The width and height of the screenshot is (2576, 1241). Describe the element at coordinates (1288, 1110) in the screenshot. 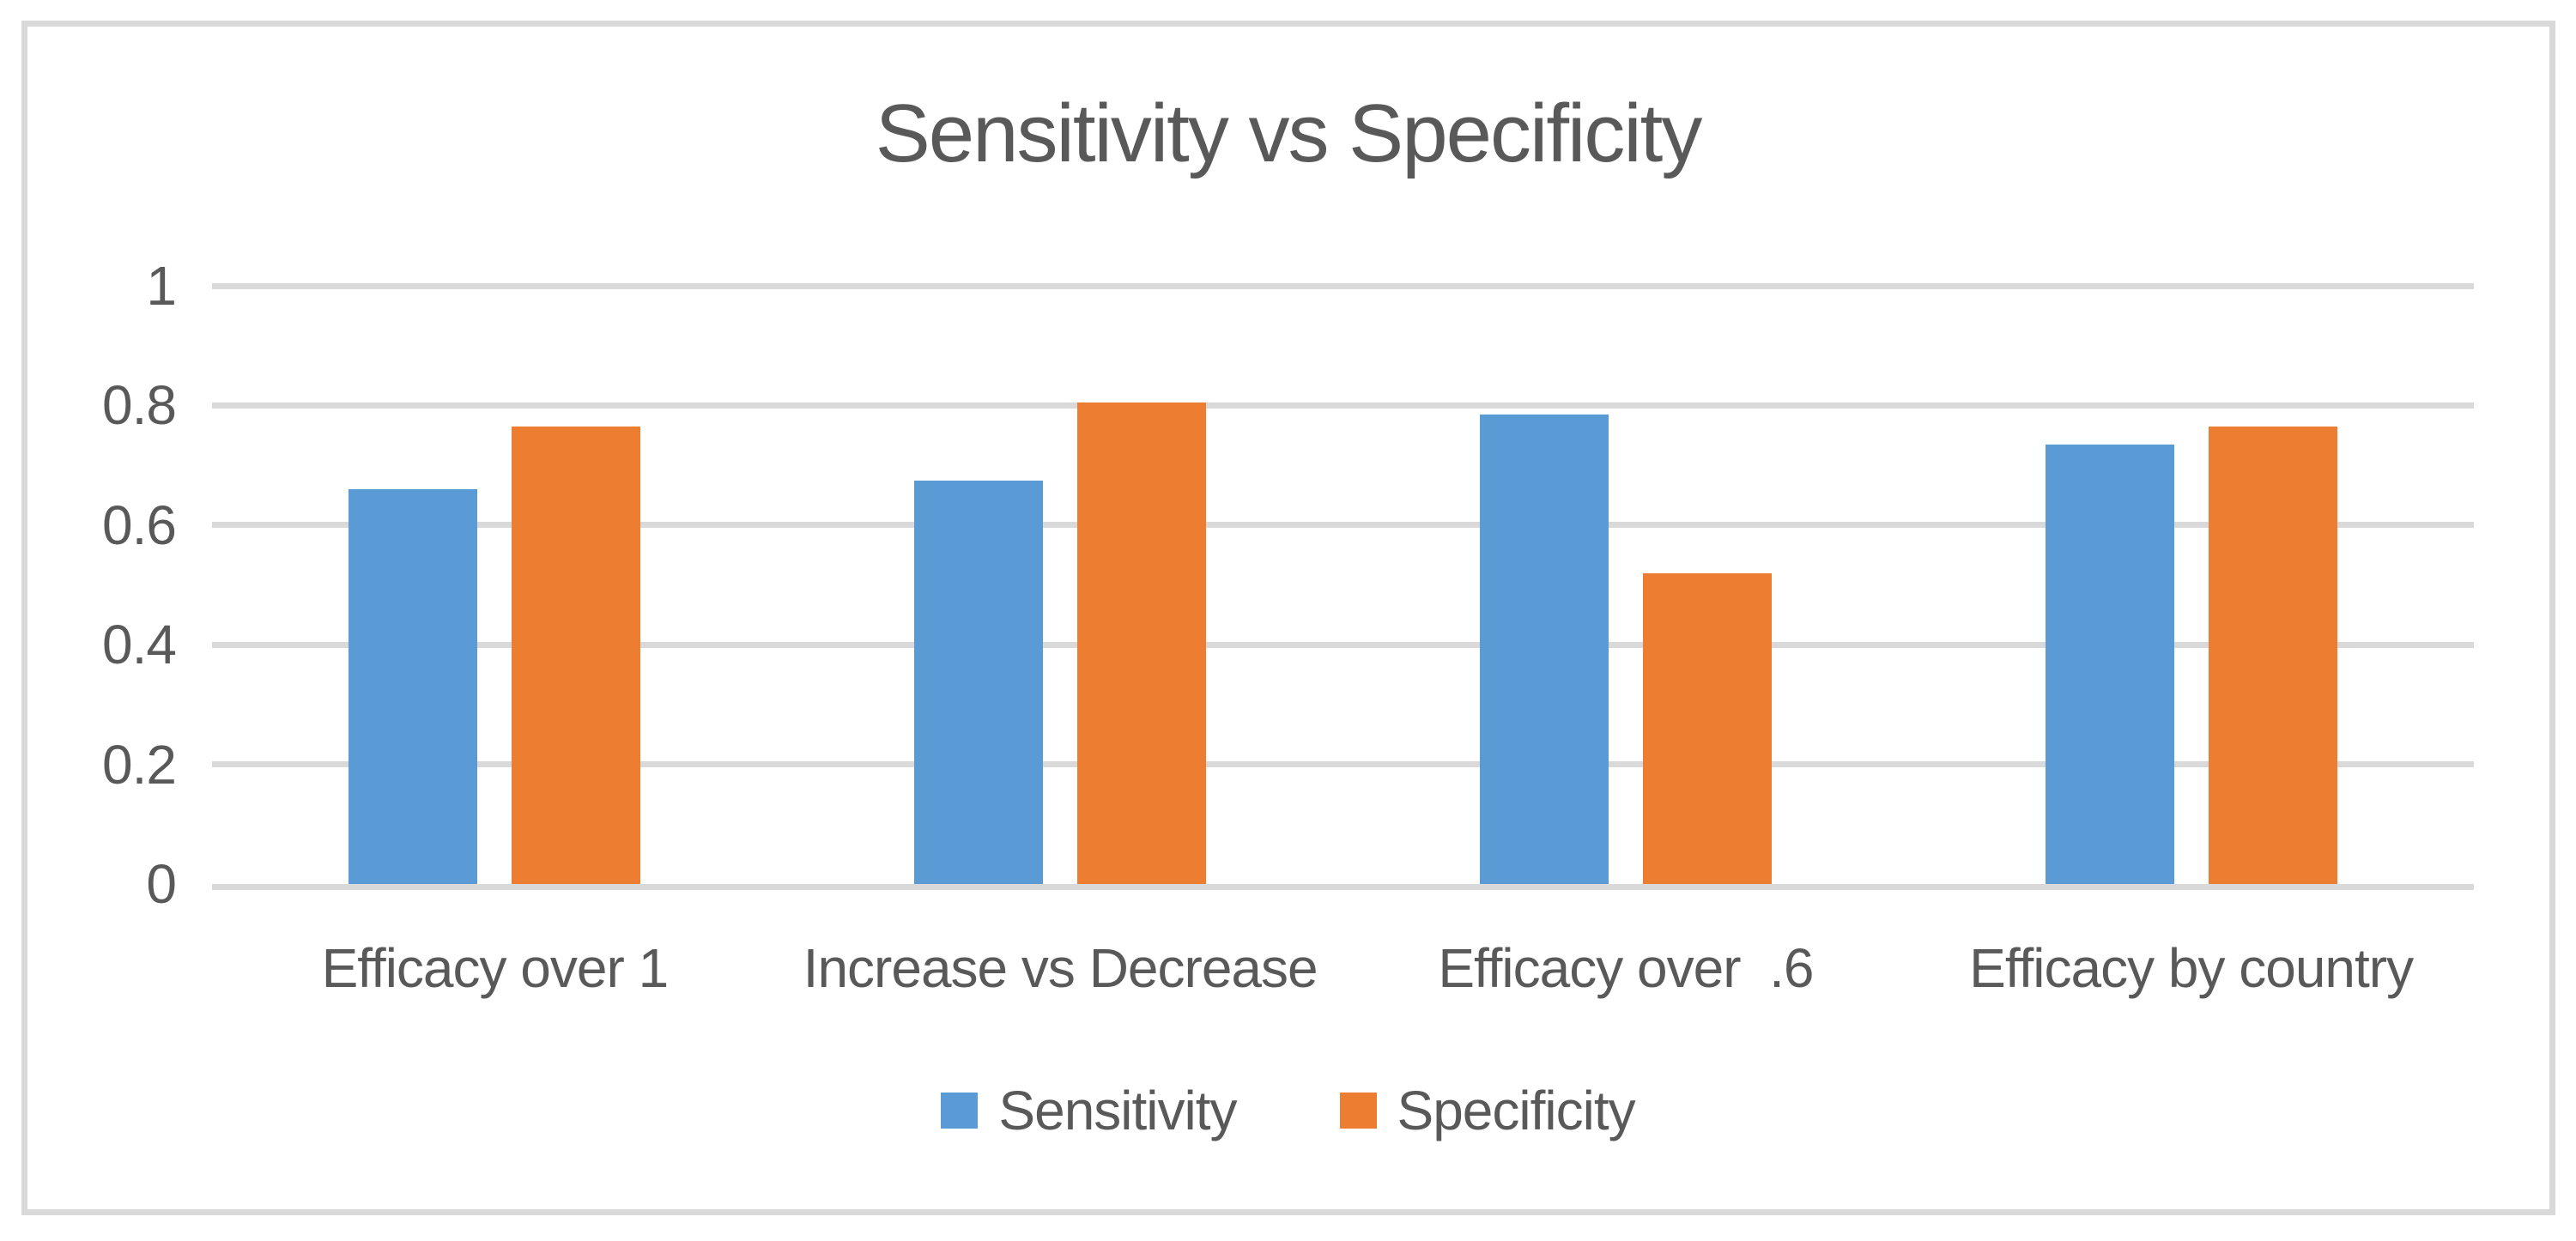

I see `legend: Sensitivity Specificity` at that location.